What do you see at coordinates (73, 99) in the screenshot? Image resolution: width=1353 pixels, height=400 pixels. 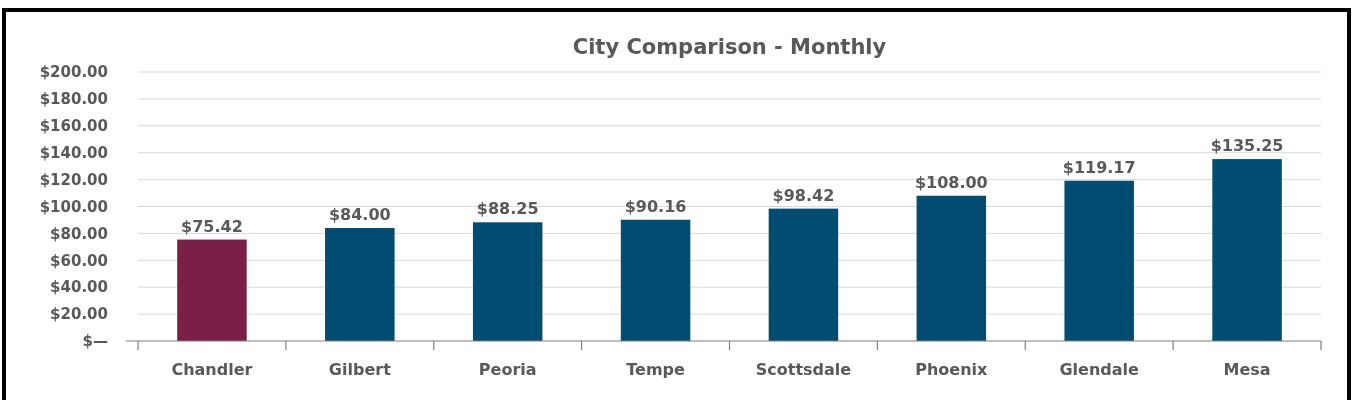 I see `y-tick-label: $180.00` at bounding box center [73, 99].